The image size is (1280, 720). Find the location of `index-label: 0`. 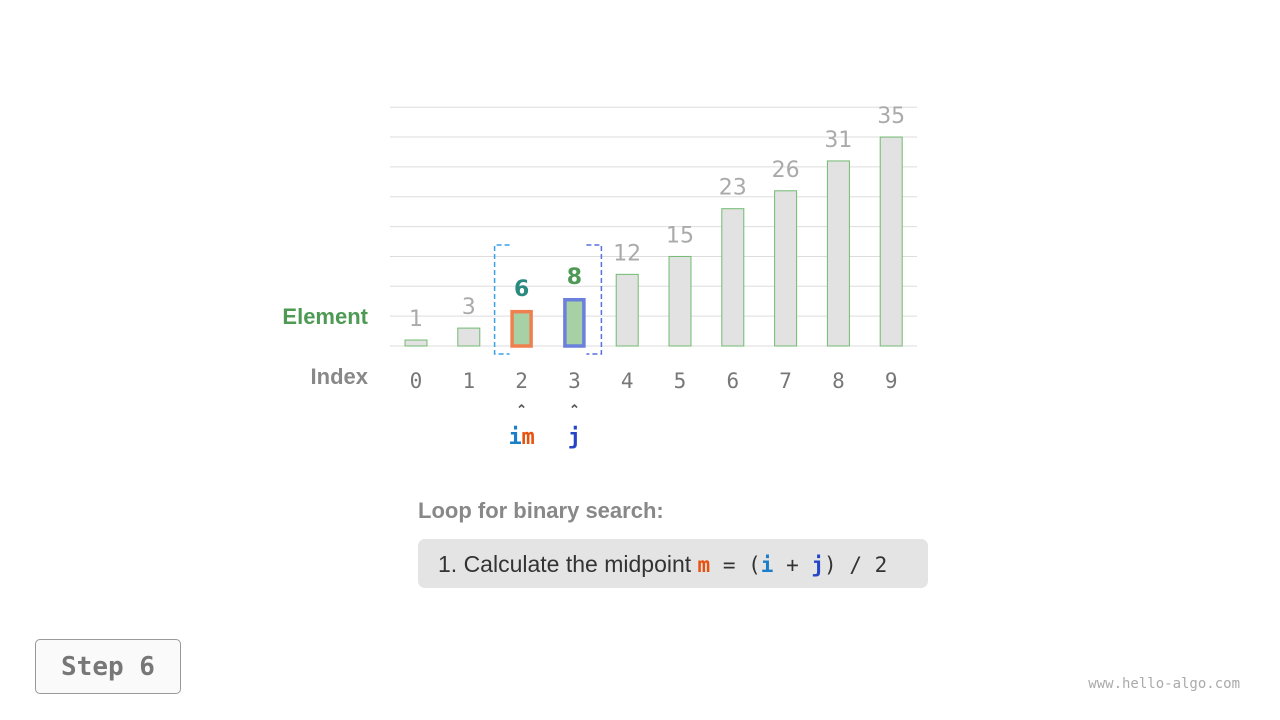

index-label: 0 is located at coordinates (416, 381).